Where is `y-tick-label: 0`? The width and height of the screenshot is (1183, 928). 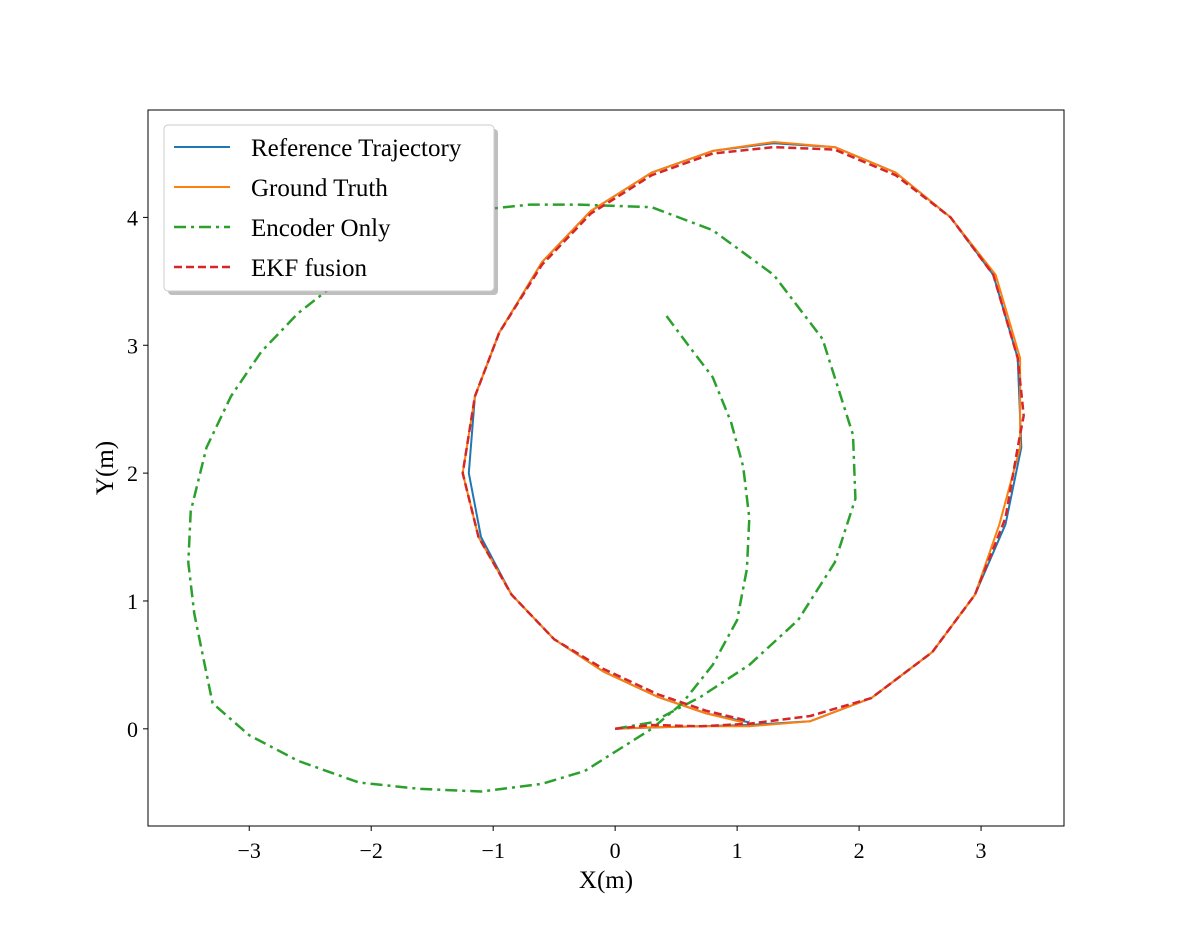 y-tick-label: 0 is located at coordinates (132, 729).